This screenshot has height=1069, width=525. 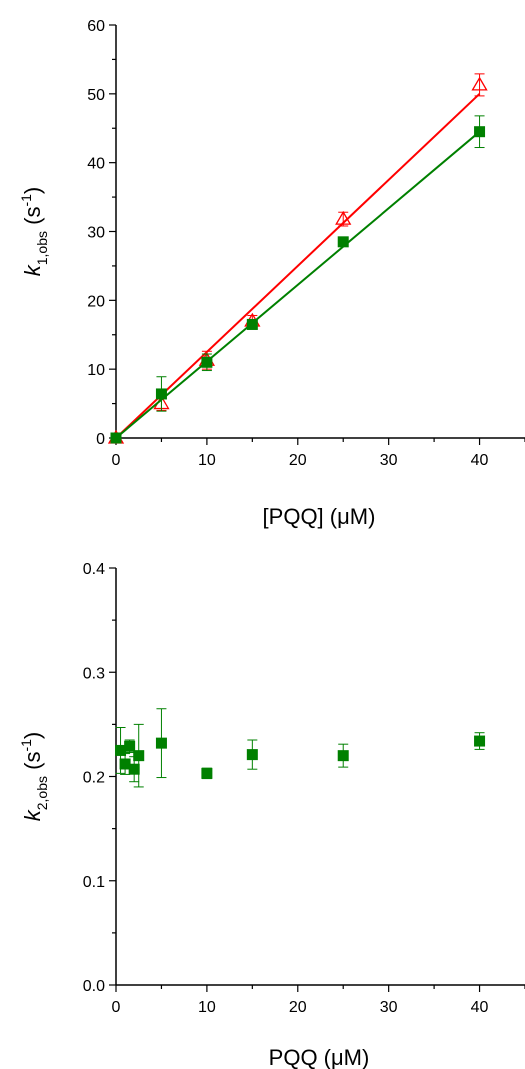 What do you see at coordinates (96, 164) in the screenshot?
I see `y-tick-label: 40` at bounding box center [96, 164].